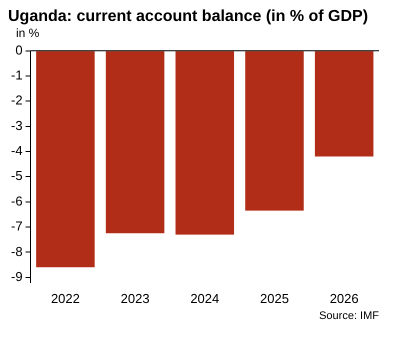 The image size is (395, 345). What do you see at coordinates (65, 298) in the screenshot?
I see `x-tick-label: 2022` at bounding box center [65, 298].